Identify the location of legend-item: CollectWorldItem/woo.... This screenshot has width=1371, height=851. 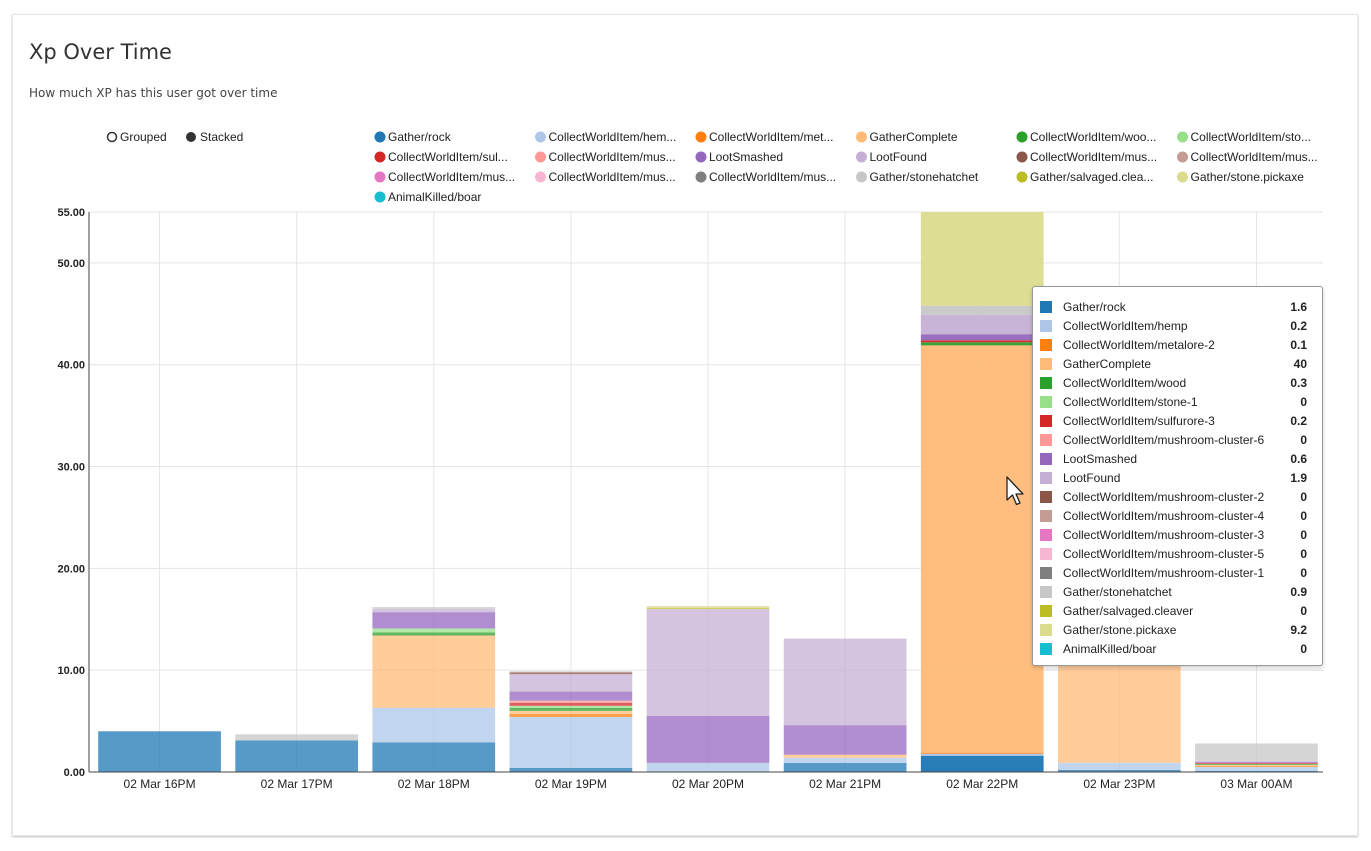
(1086, 137).